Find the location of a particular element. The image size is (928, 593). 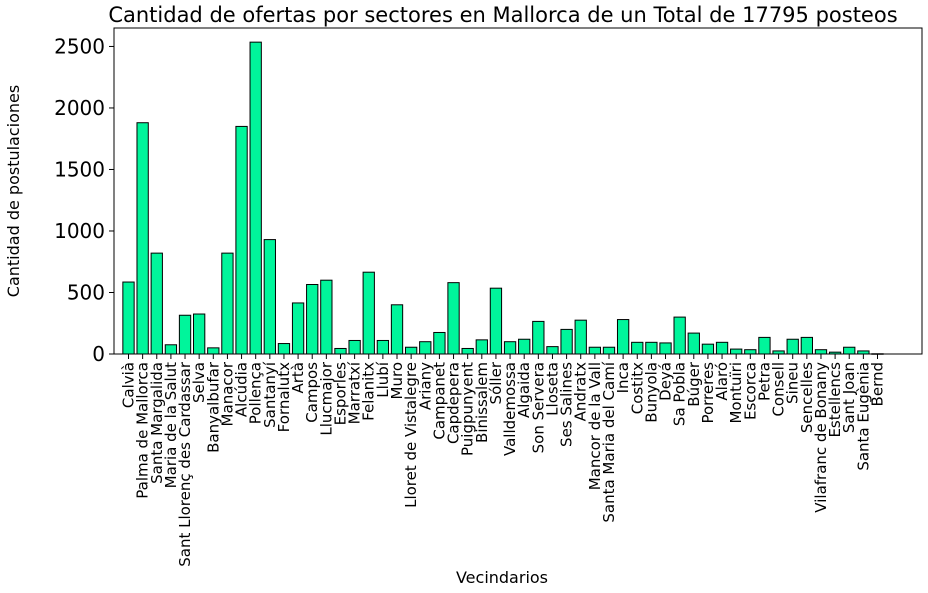

x-tick-label: Campos is located at coordinates (312, 392).